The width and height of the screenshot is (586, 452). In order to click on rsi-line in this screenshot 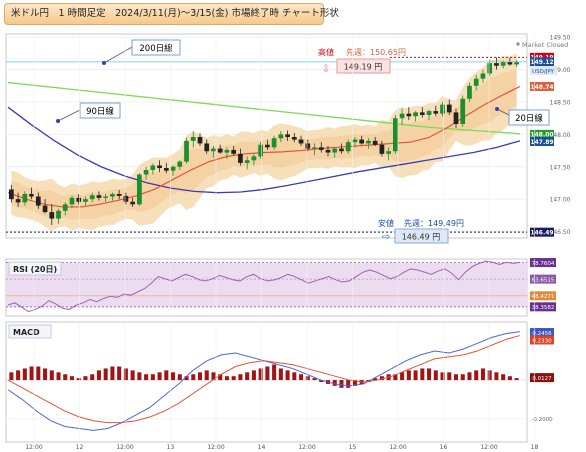, I will do `click(264, 286)`.